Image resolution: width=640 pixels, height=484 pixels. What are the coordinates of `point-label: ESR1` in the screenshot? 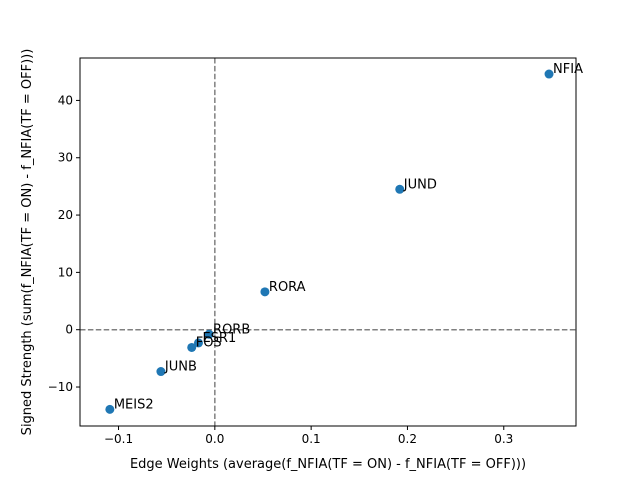 It's located at (219, 338).